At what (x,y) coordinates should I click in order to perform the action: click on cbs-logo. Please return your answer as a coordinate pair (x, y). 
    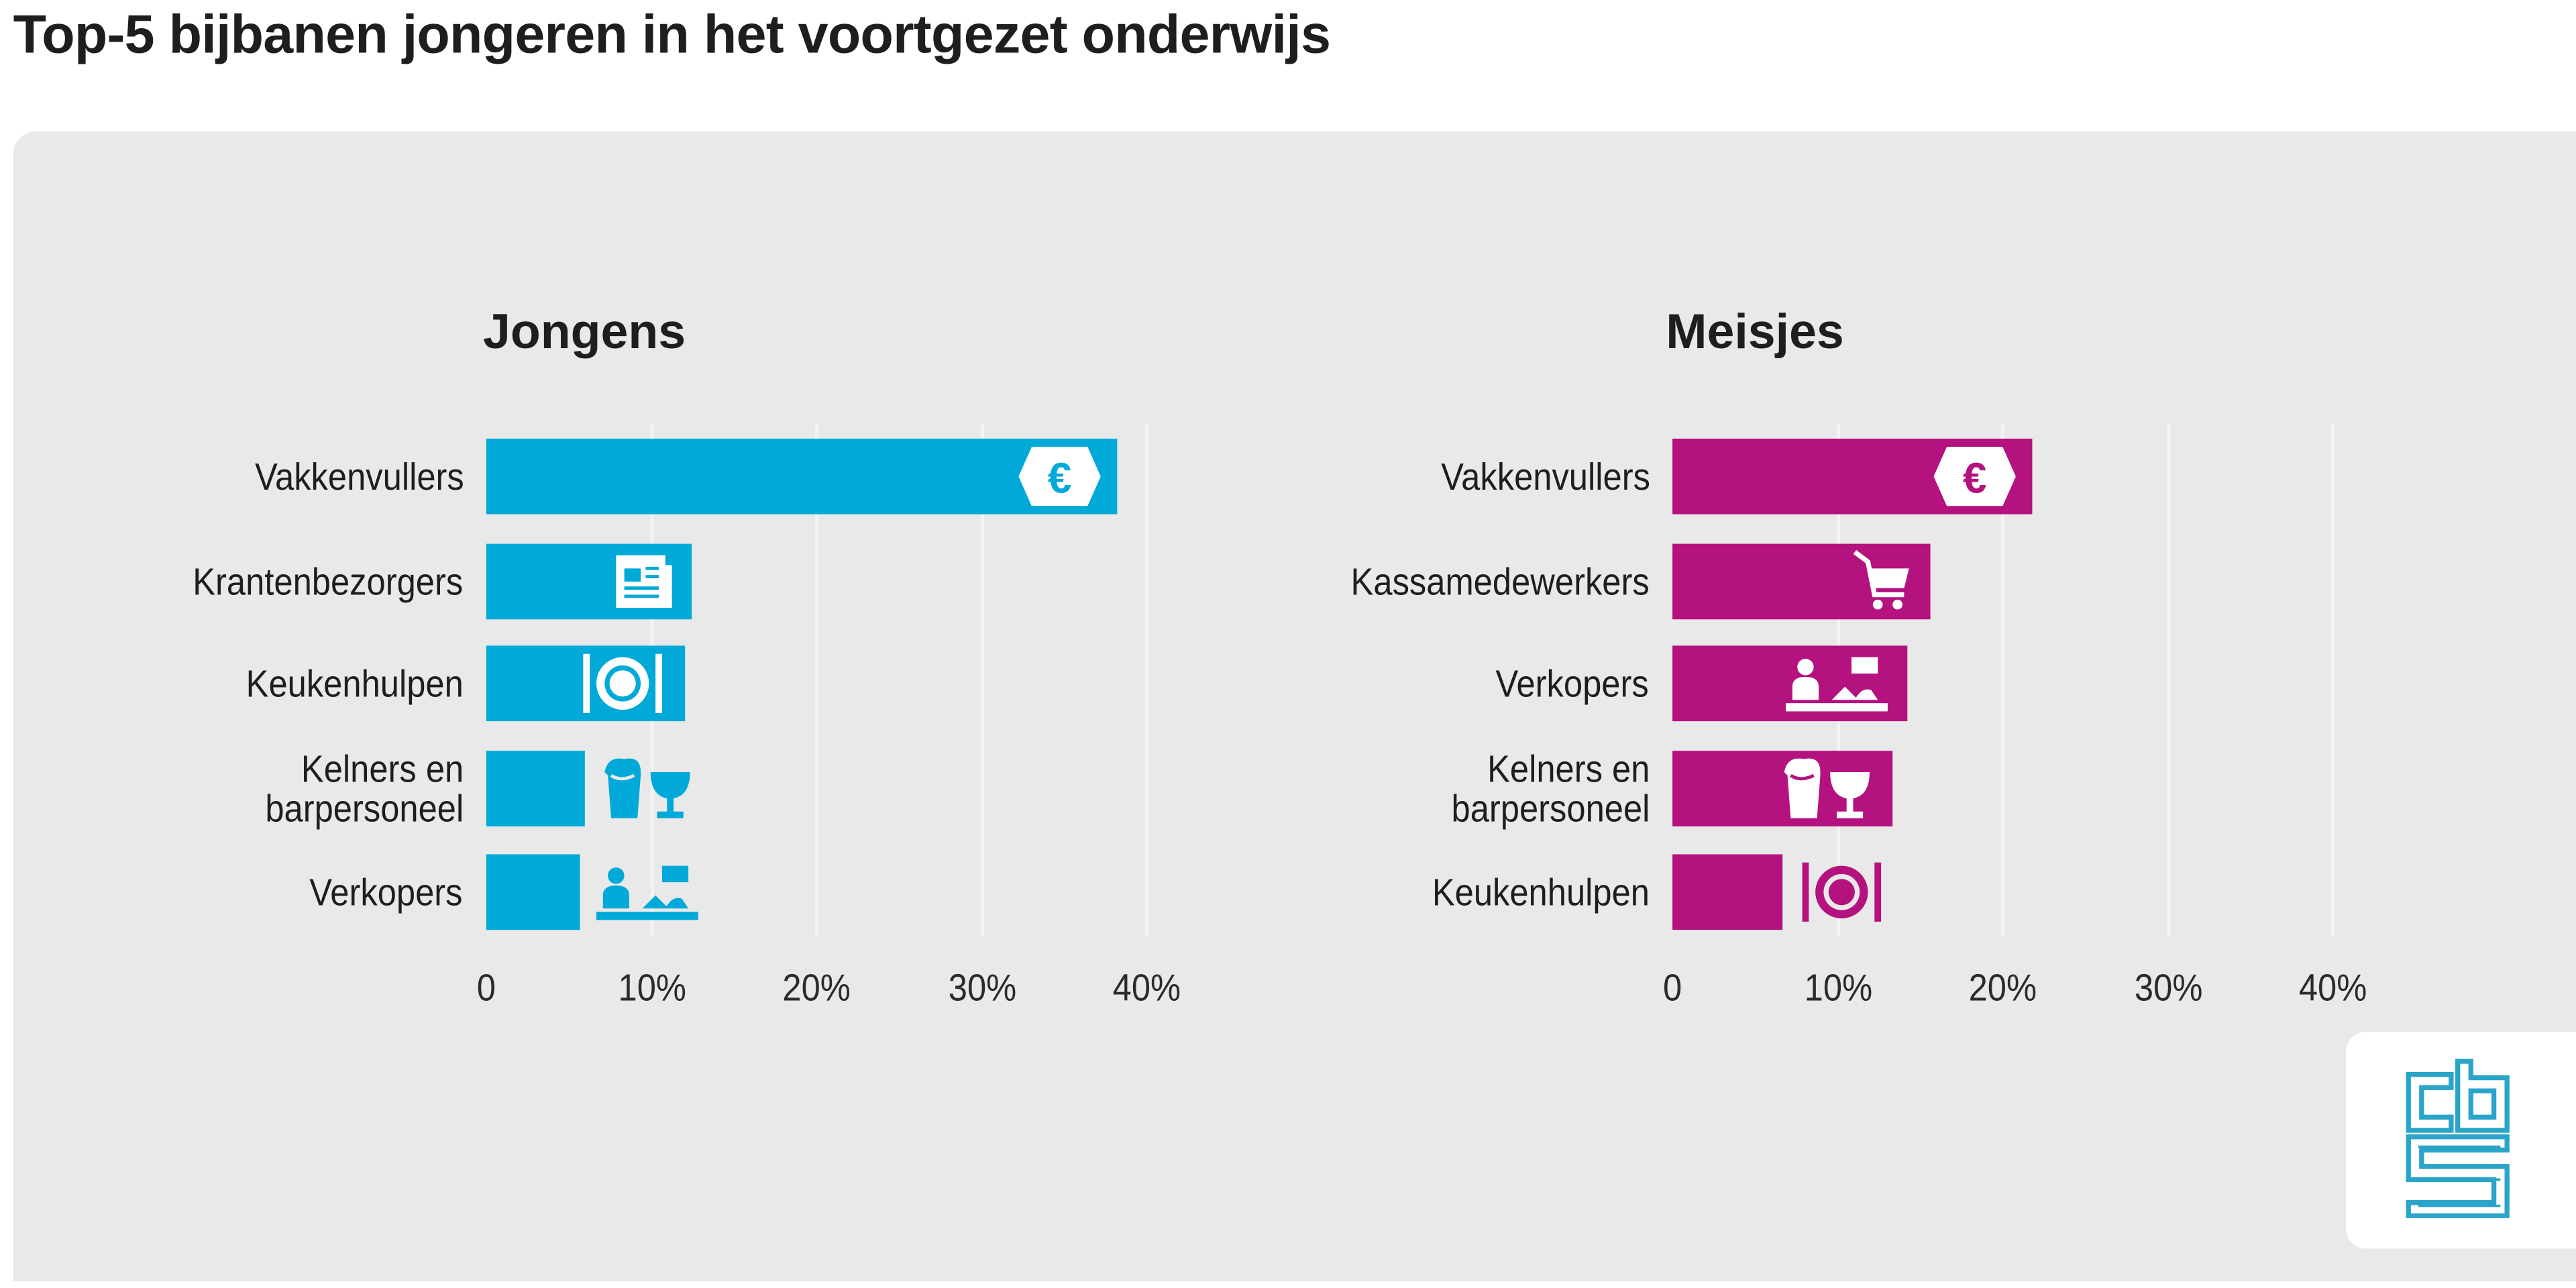
    Looking at the image, I should click on (2461, 1140).